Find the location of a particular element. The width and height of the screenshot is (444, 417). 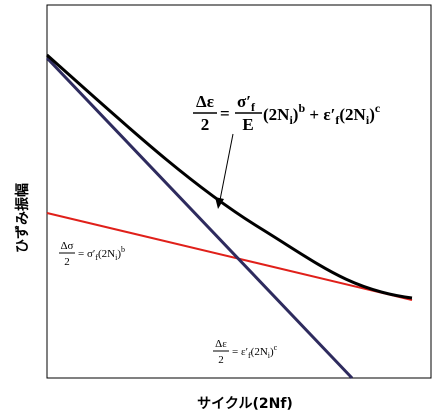

eq-part: = ε′f(2Ni)c is located at coordinates (255, 351).